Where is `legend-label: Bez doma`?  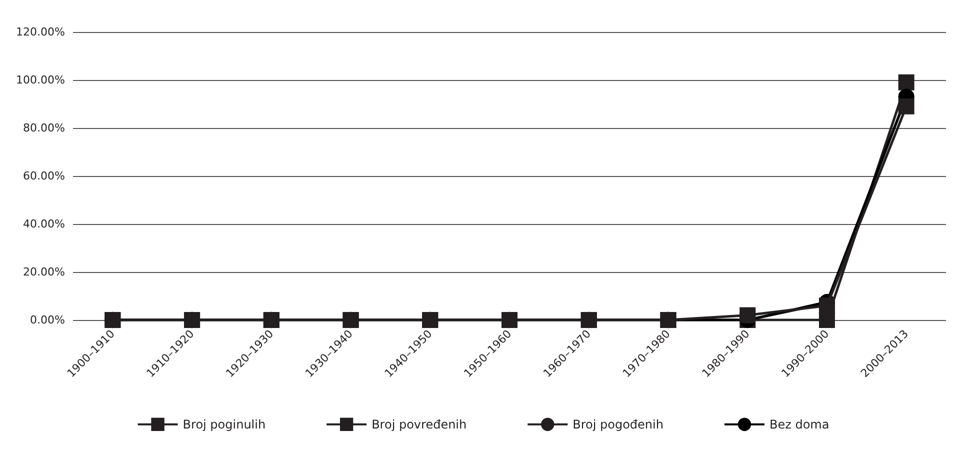
legend-label: Bez doma is located at coordinates (799, 424).